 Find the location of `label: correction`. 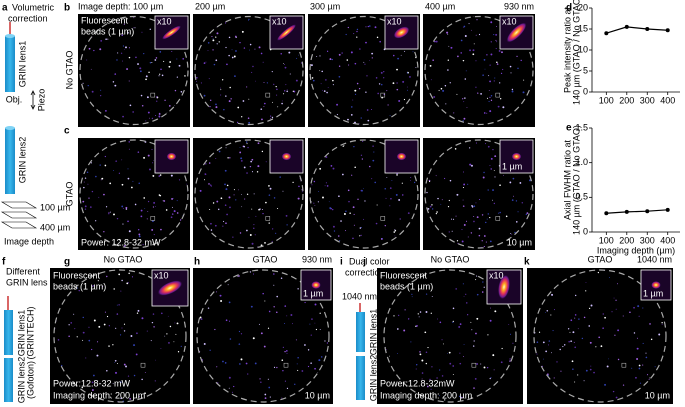

label: correction is located at coordinates (28, 18).